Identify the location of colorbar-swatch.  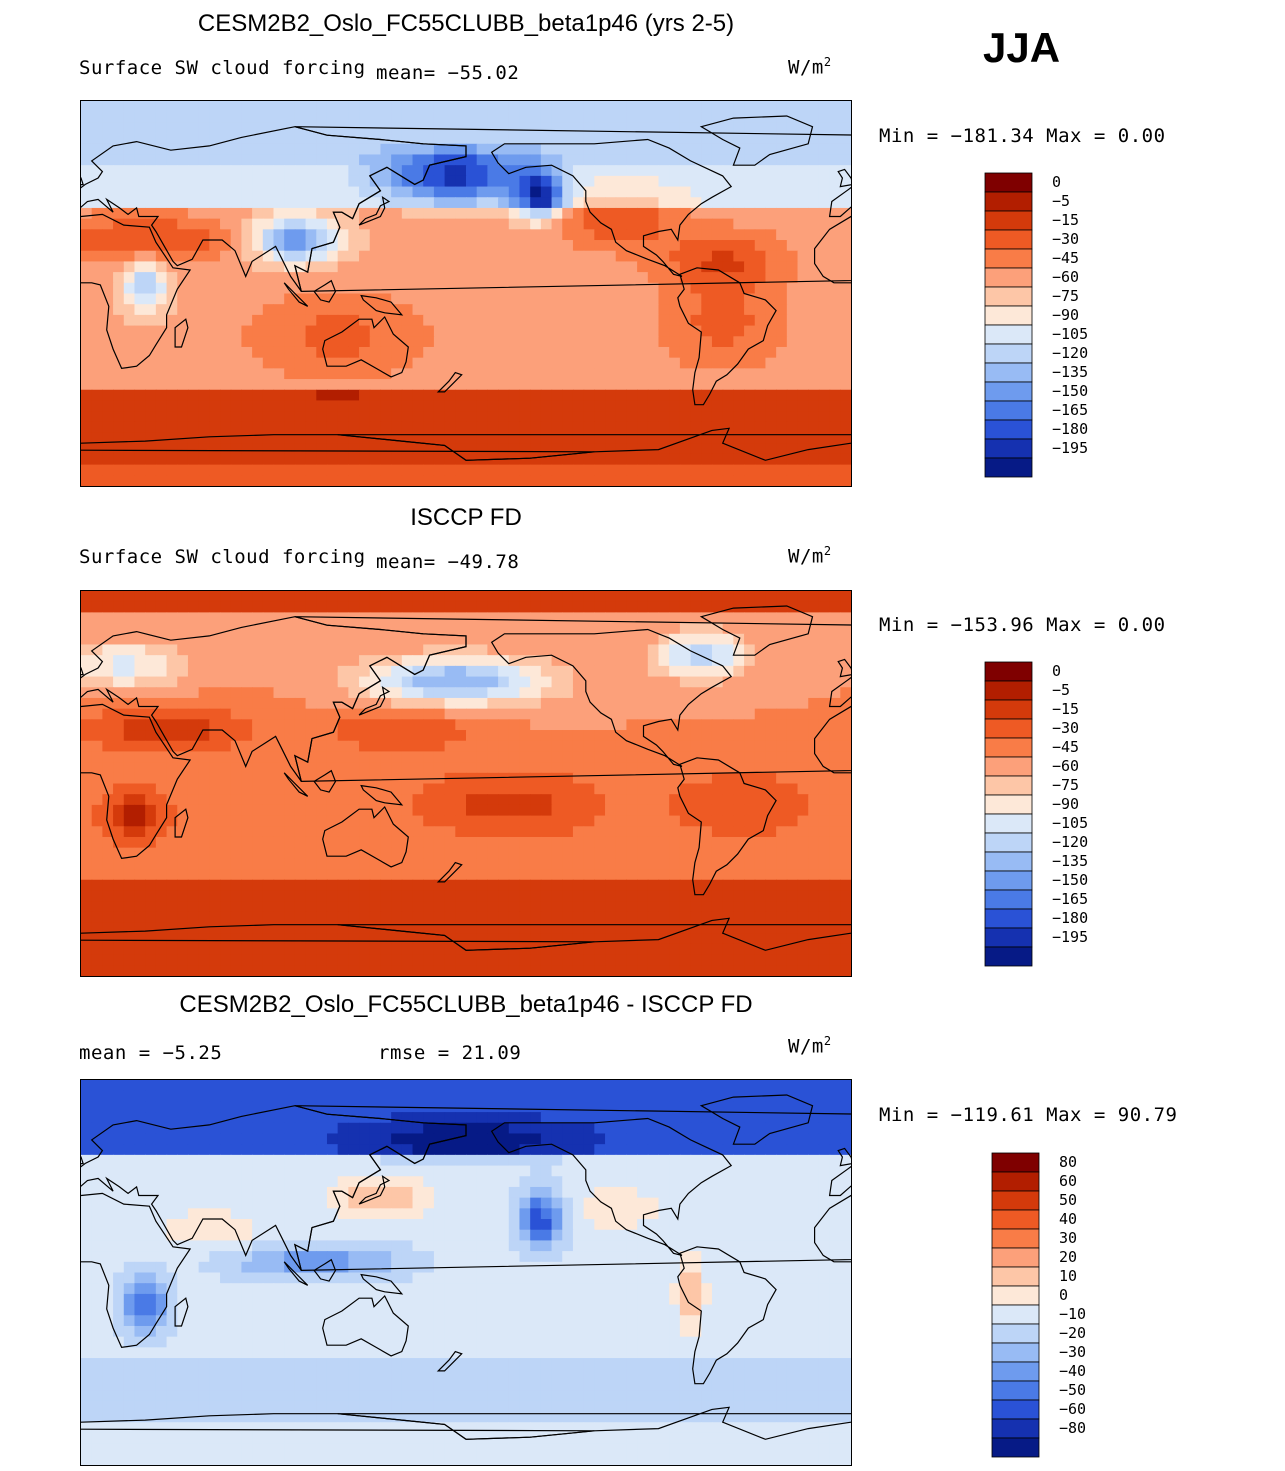
(1008, 258).